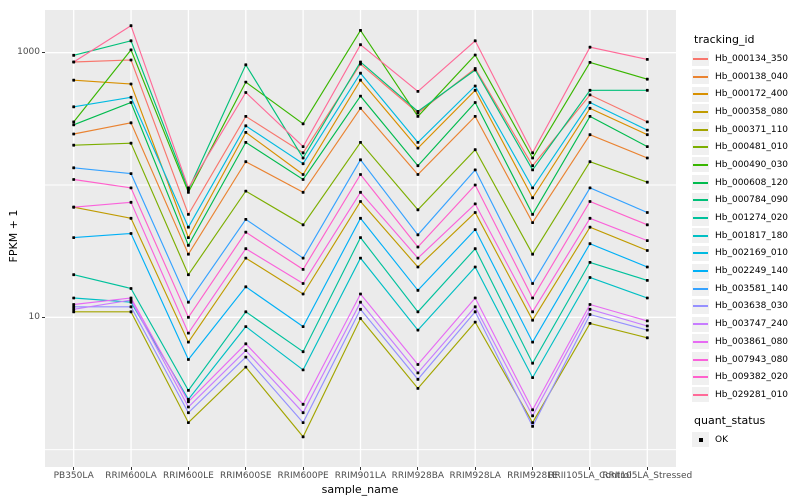 The image size is (800, 500). Describe the element at coordinates (188, 476) in the screenshot. I see `x-tick-label: RRIM600LE` at that location.